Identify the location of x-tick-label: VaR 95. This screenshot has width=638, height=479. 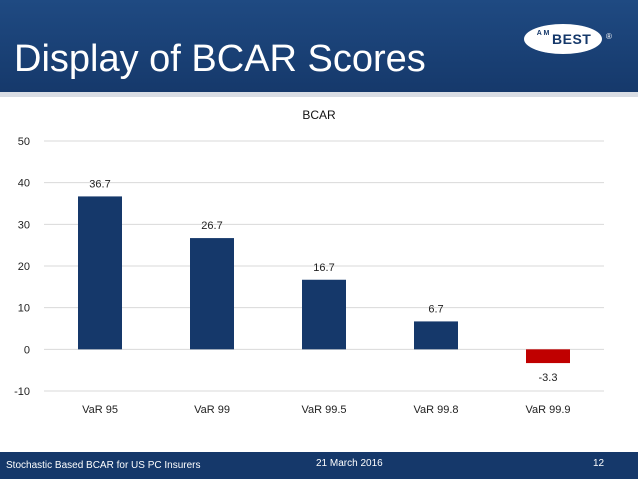
(100, 410).